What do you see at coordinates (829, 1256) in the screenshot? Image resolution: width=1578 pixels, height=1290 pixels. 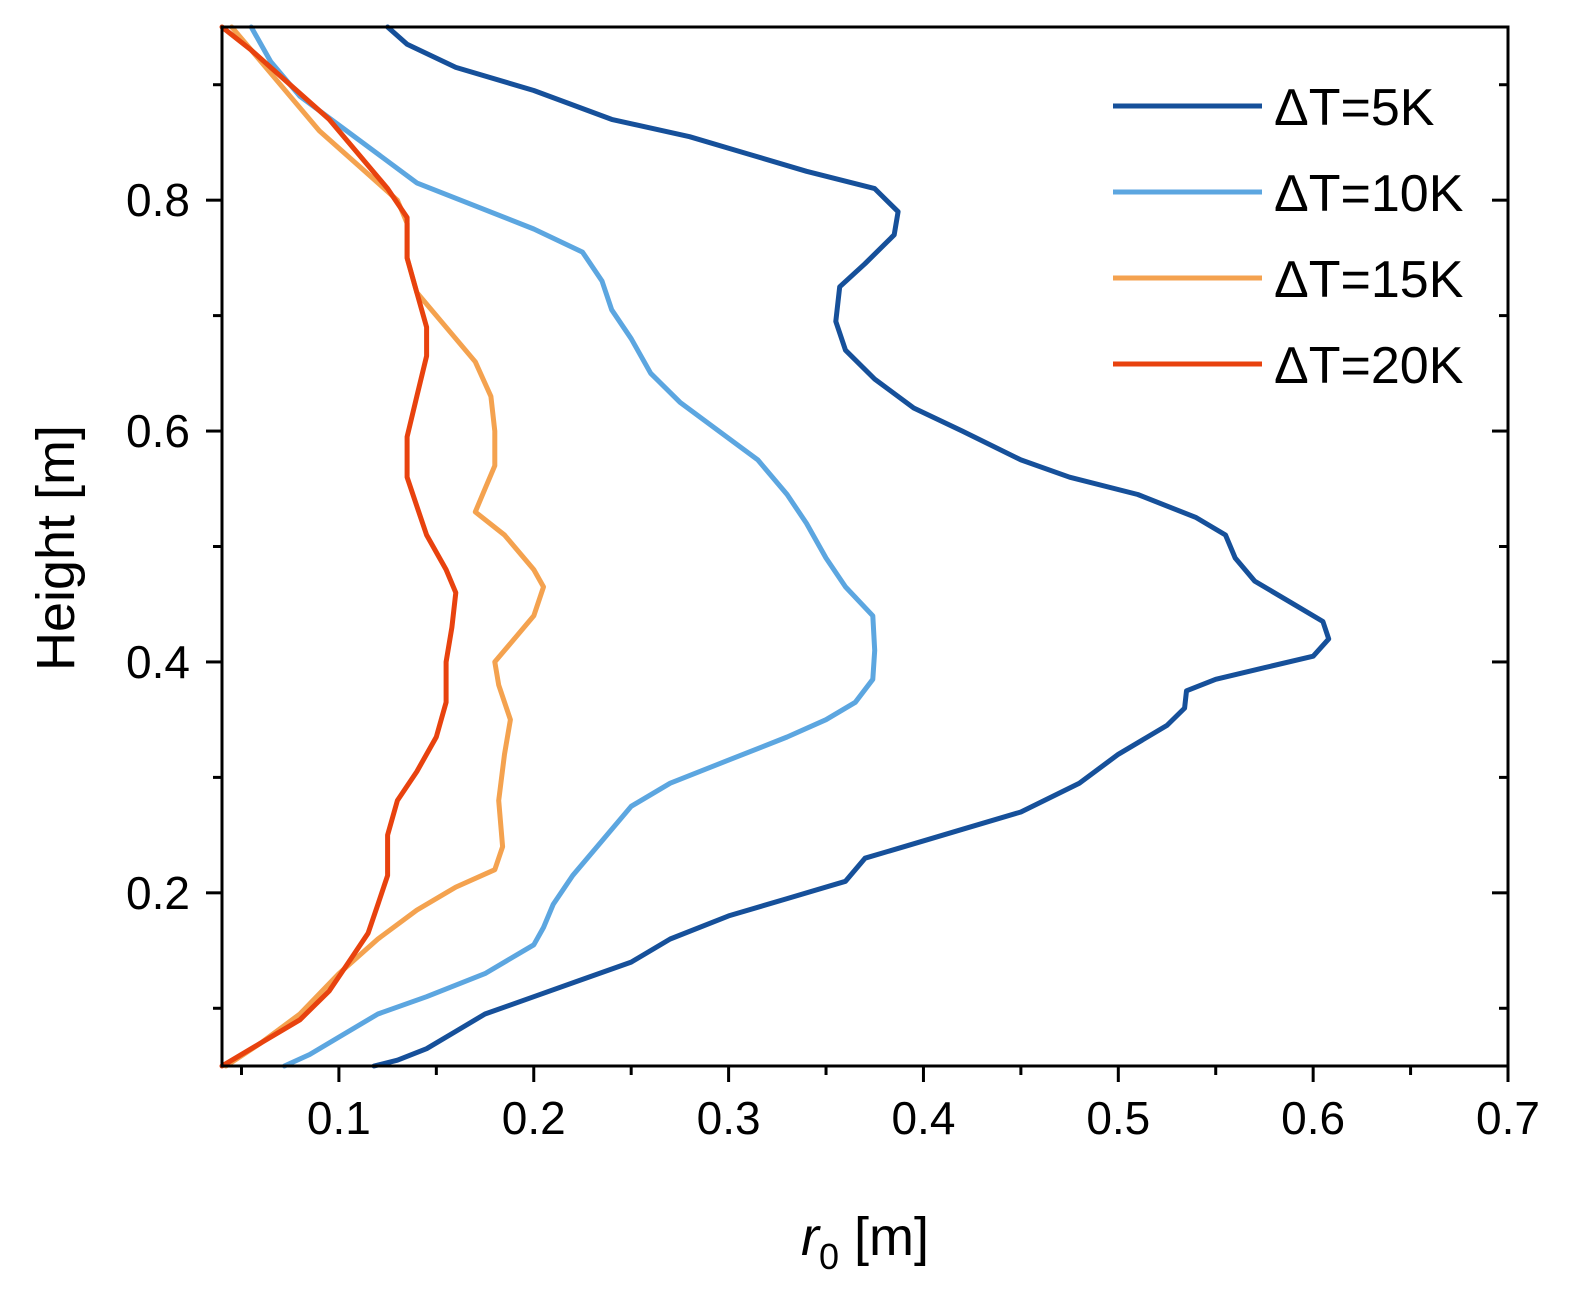 I see `x-axis-subscript: 0` at bounding box center [829, 1256].